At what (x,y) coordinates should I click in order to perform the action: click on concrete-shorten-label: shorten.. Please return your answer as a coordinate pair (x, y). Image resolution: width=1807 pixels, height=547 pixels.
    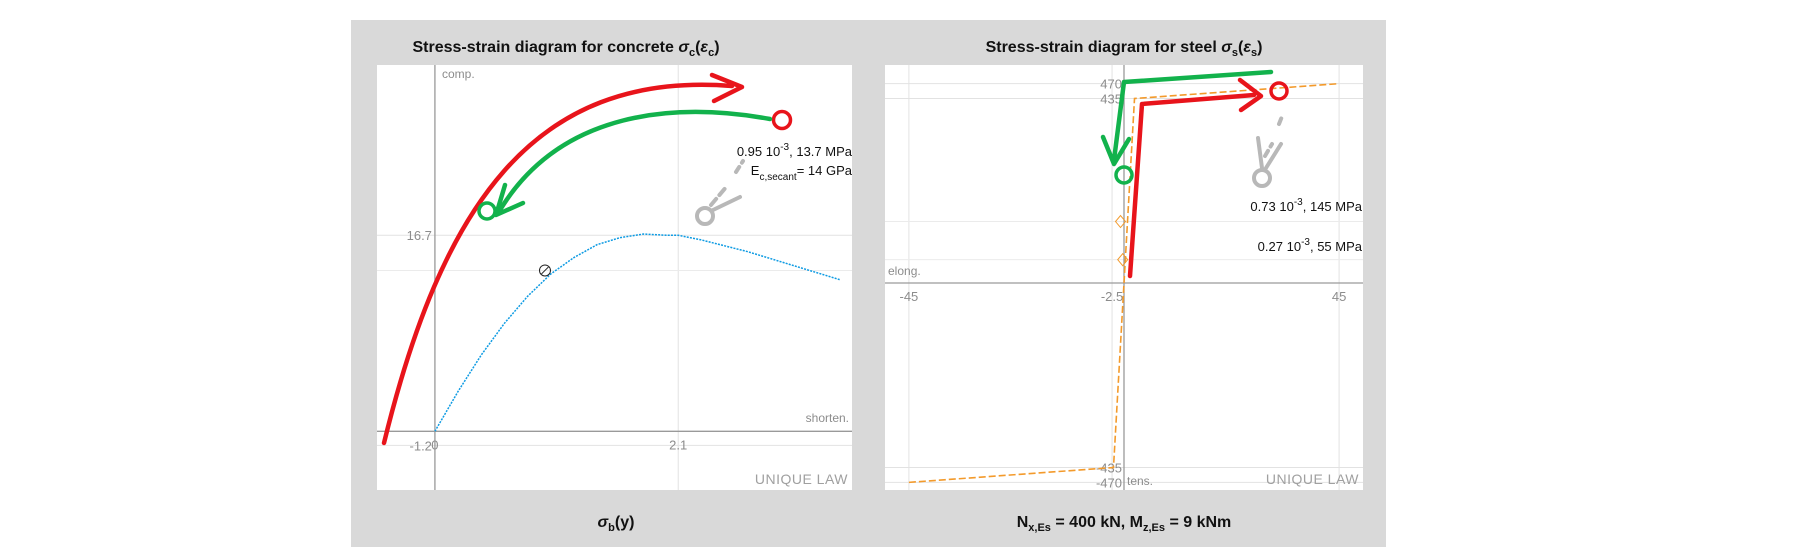
    Looking at the image, I should click on (827, 418).